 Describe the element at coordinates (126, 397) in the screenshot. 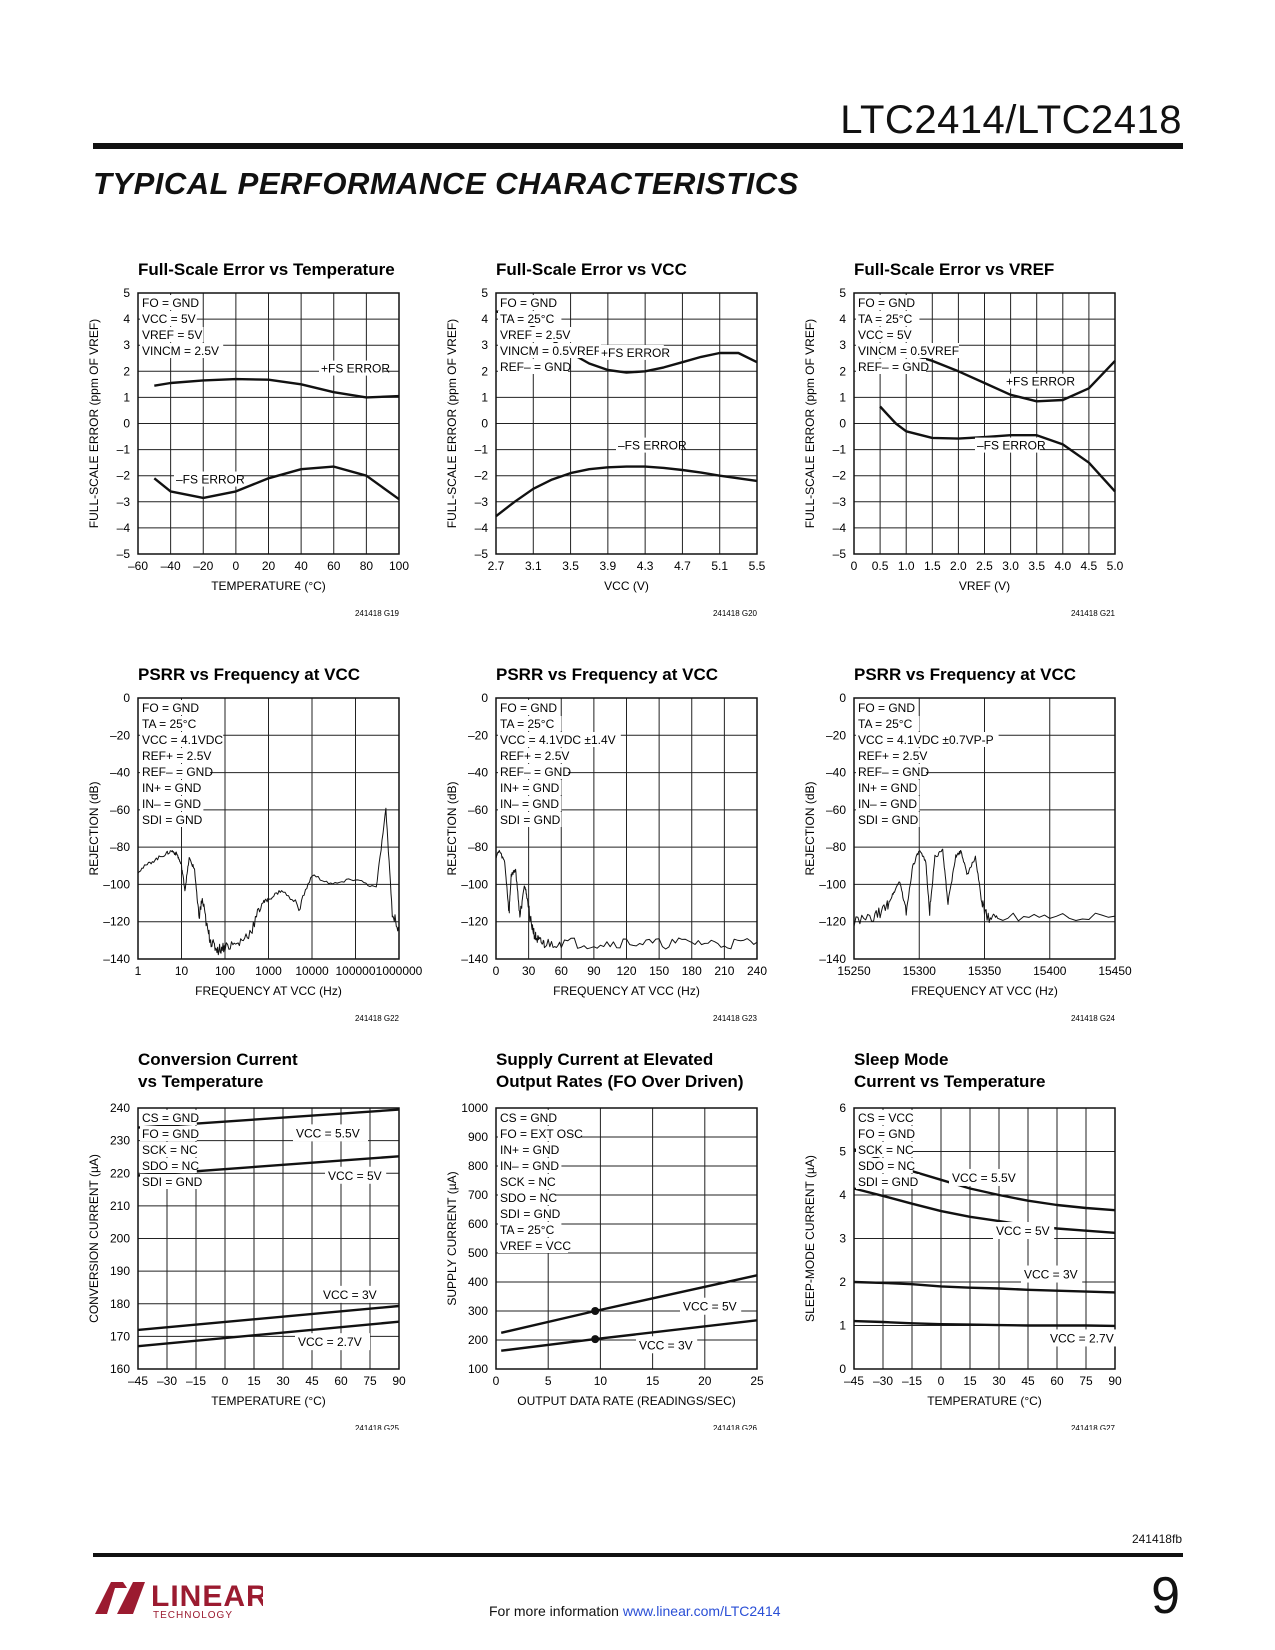

I see `y-tick-label: 1` at that location.